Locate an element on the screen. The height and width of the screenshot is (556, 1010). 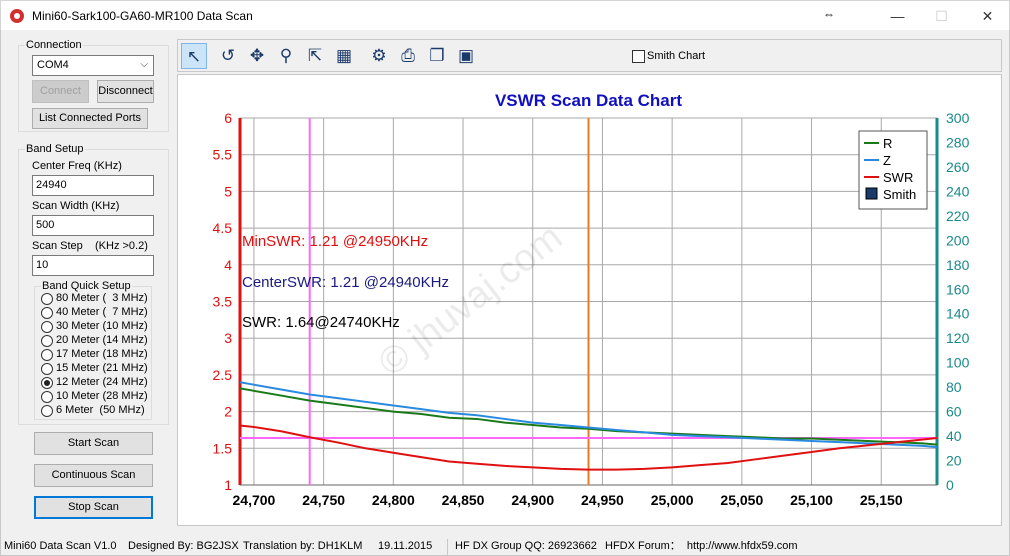
scan-width-label: Scan Width (KHz) is located at coordinates (76, 206).